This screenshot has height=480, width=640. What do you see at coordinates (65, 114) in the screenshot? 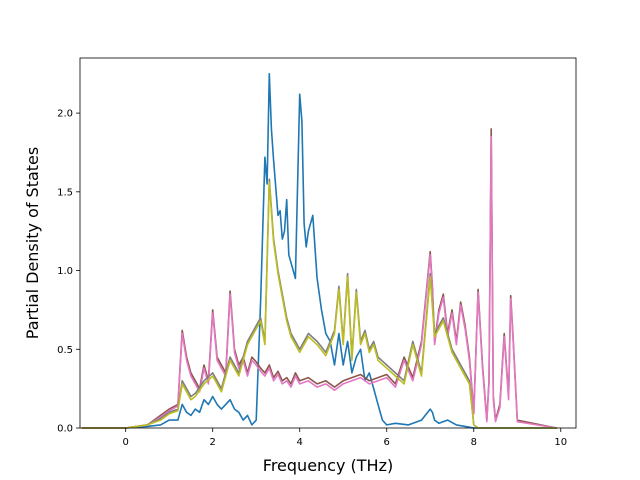
I see `y-tick-label: 2.0` at bounding box center [65, 114].